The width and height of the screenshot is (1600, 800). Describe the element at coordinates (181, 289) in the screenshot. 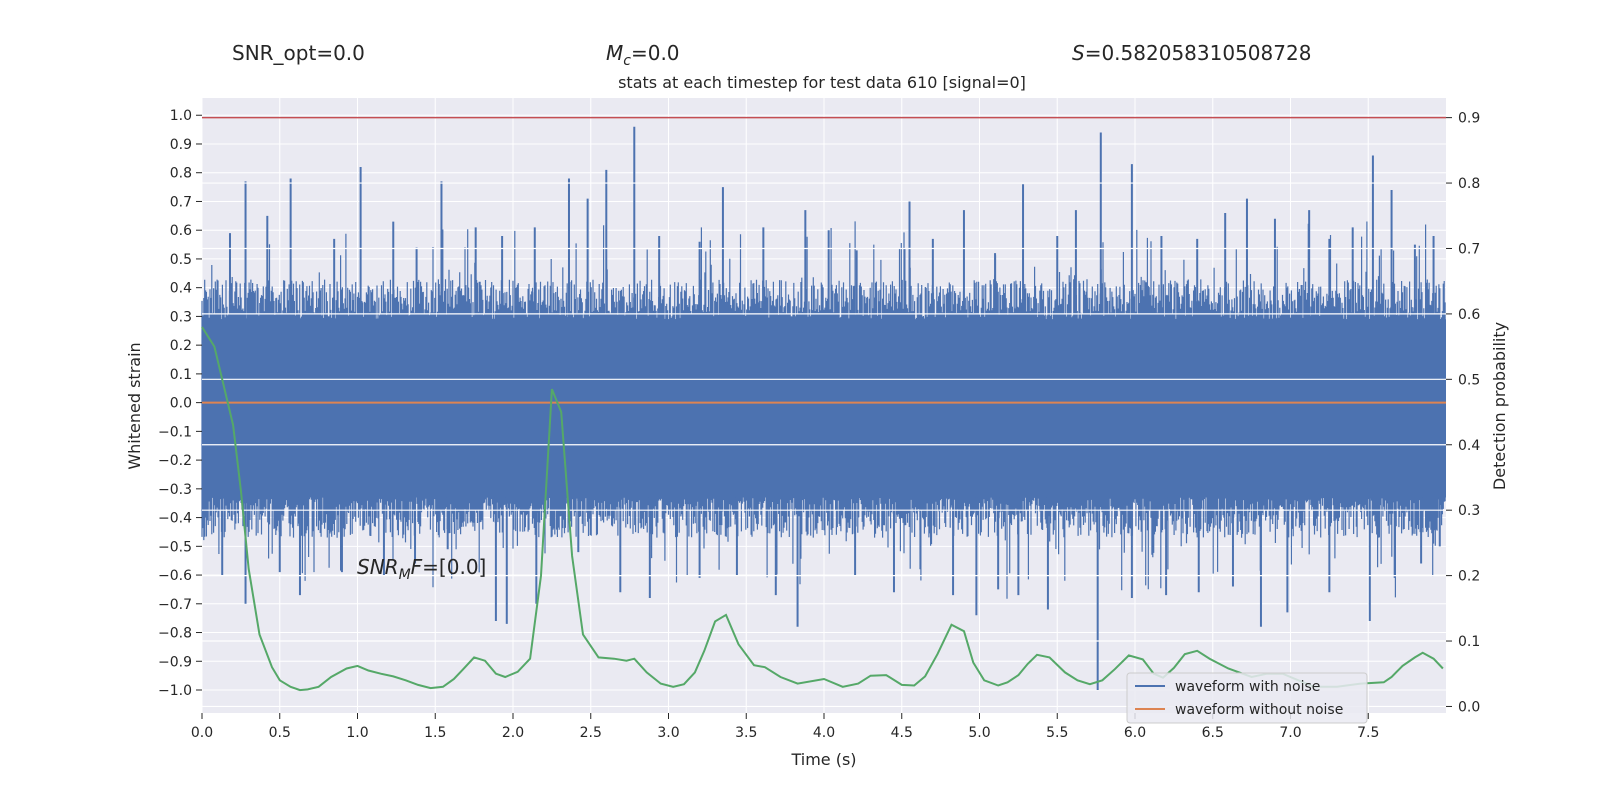

I see `left-tick-label: 0.4` at that location.